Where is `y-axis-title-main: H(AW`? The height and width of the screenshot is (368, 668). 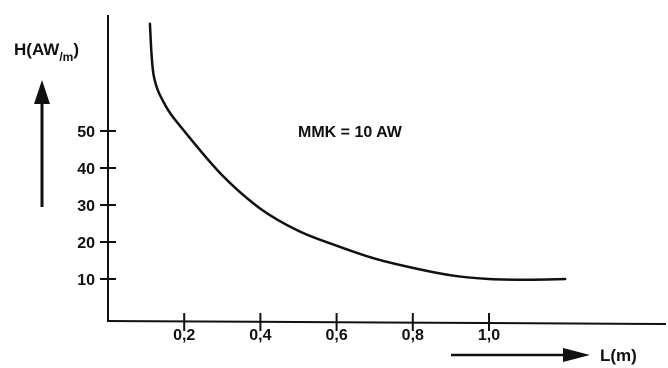
y-axis-title-main: H(AW is located at coordinates (37, 49).